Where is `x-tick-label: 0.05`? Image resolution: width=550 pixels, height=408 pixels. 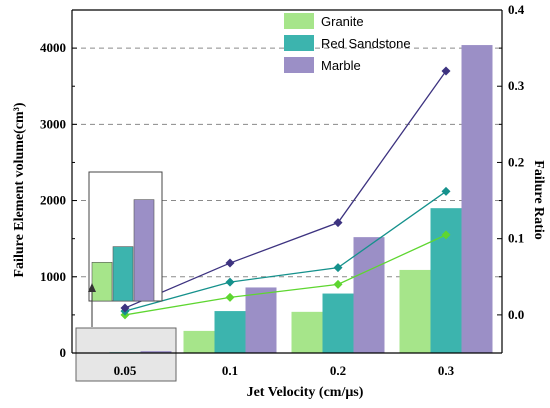 x-tick-label: 0.05 is located at coordinates (125, 370).